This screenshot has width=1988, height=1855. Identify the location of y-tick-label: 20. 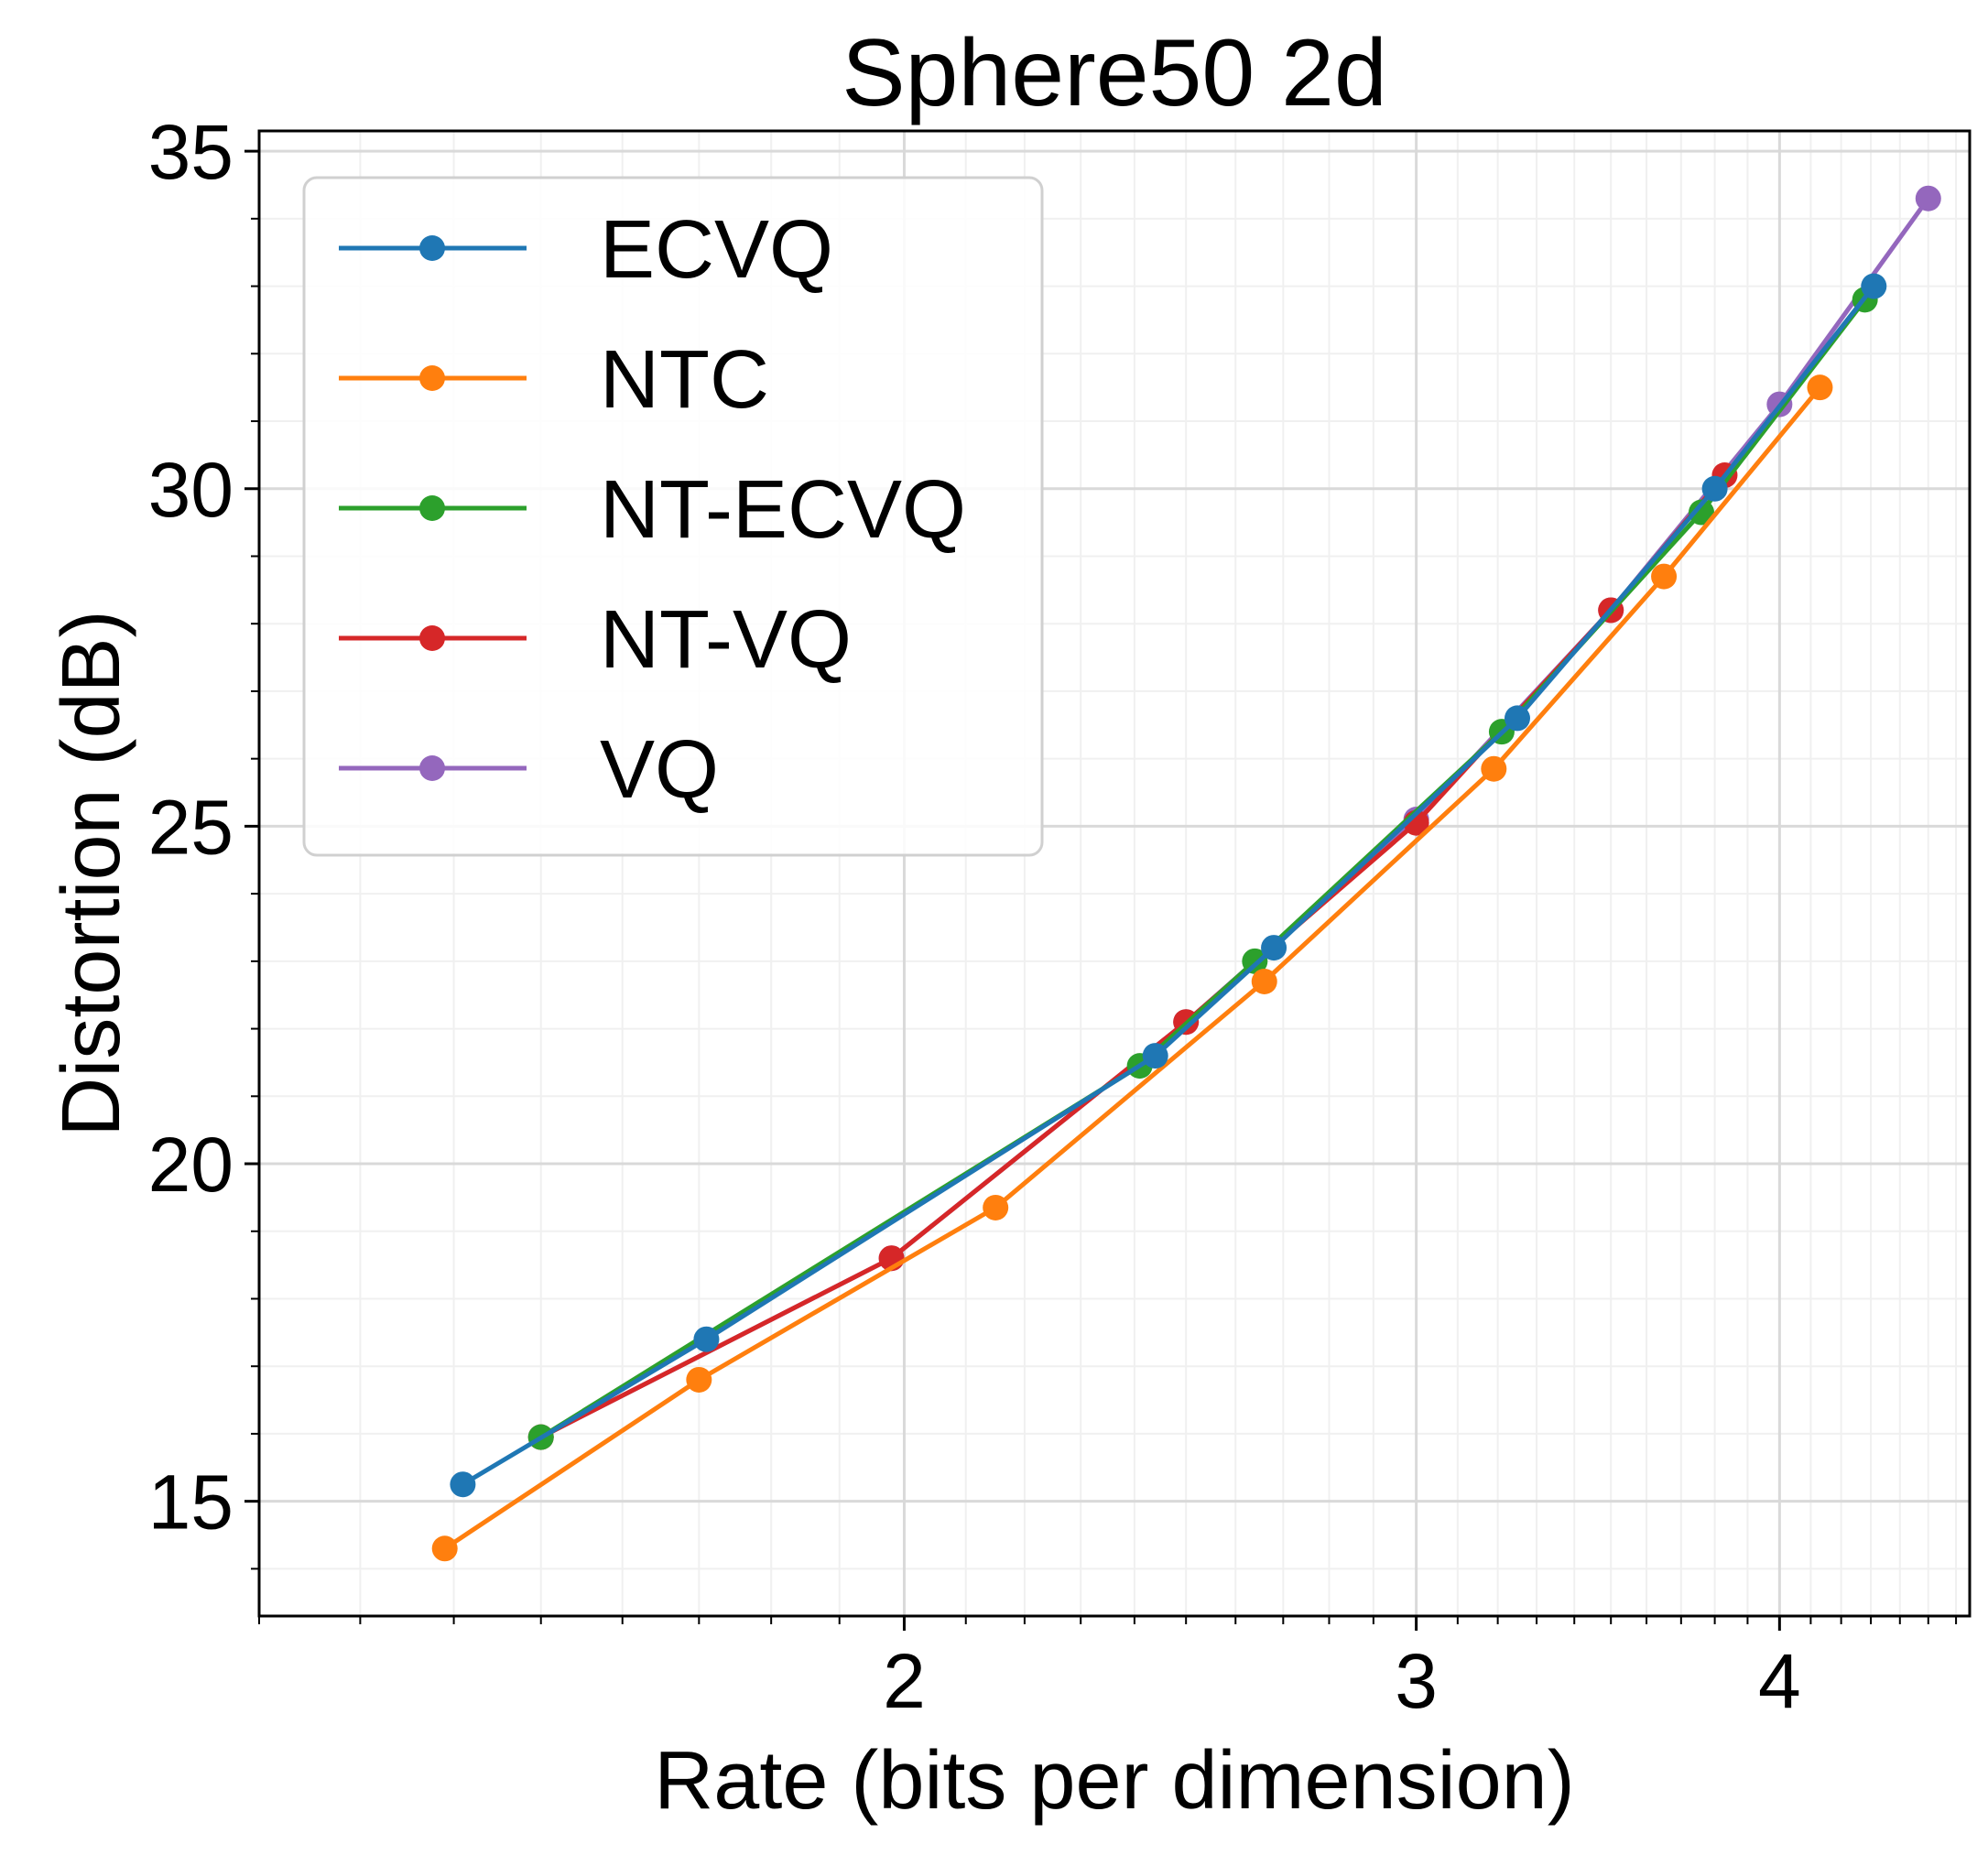
(191, 1165).